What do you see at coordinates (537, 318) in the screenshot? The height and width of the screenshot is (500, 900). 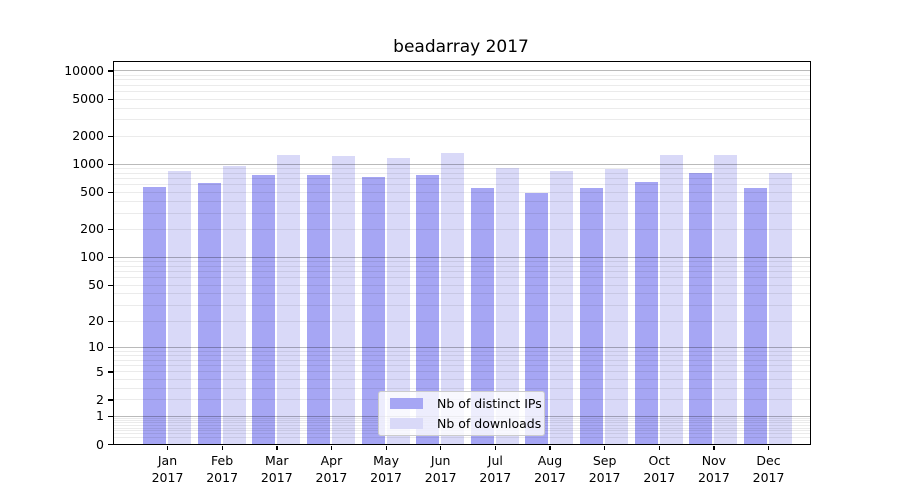 I see `bar-ips-aug` at bounding box center [537, 318].